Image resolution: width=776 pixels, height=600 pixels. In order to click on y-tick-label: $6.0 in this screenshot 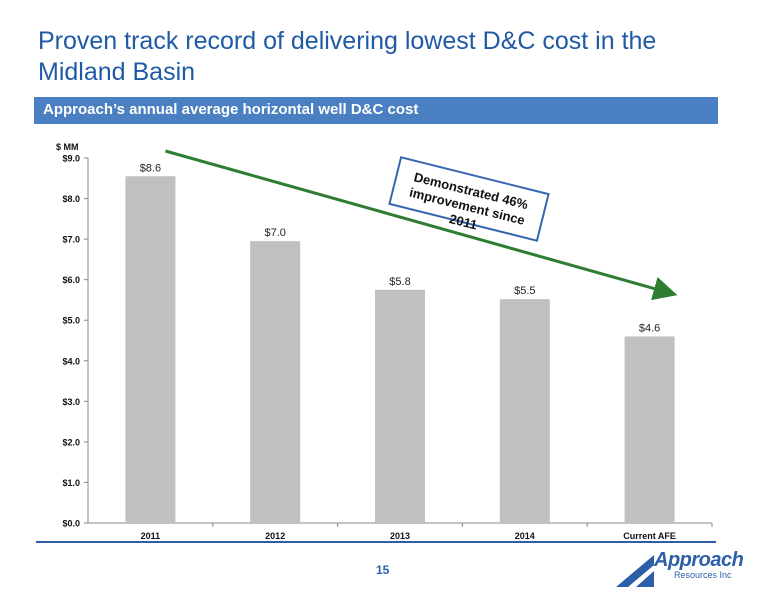, I will do `click(71, 280)`.